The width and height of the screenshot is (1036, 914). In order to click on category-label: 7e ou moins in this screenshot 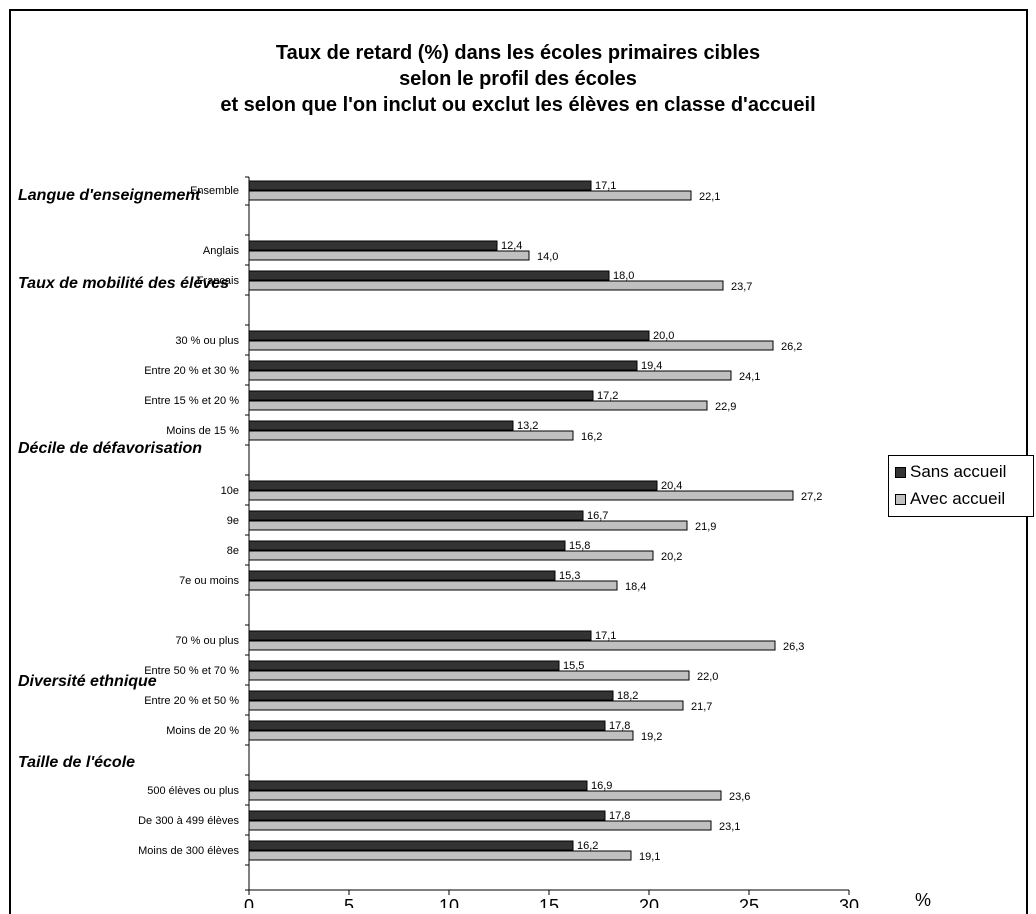, I will do `click(209, 581)`.